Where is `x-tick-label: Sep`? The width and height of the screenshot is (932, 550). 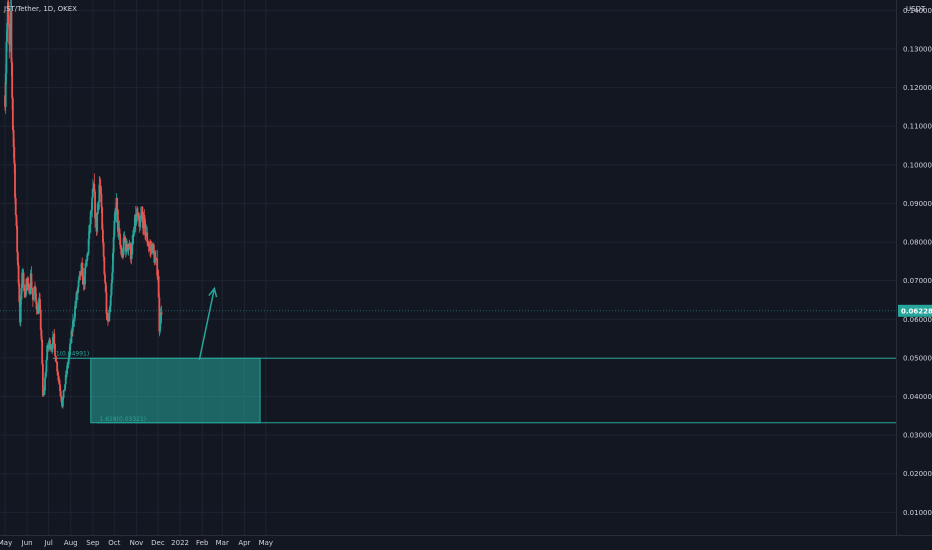
x-tick-label: Sep is located at coordinates (93, 543).